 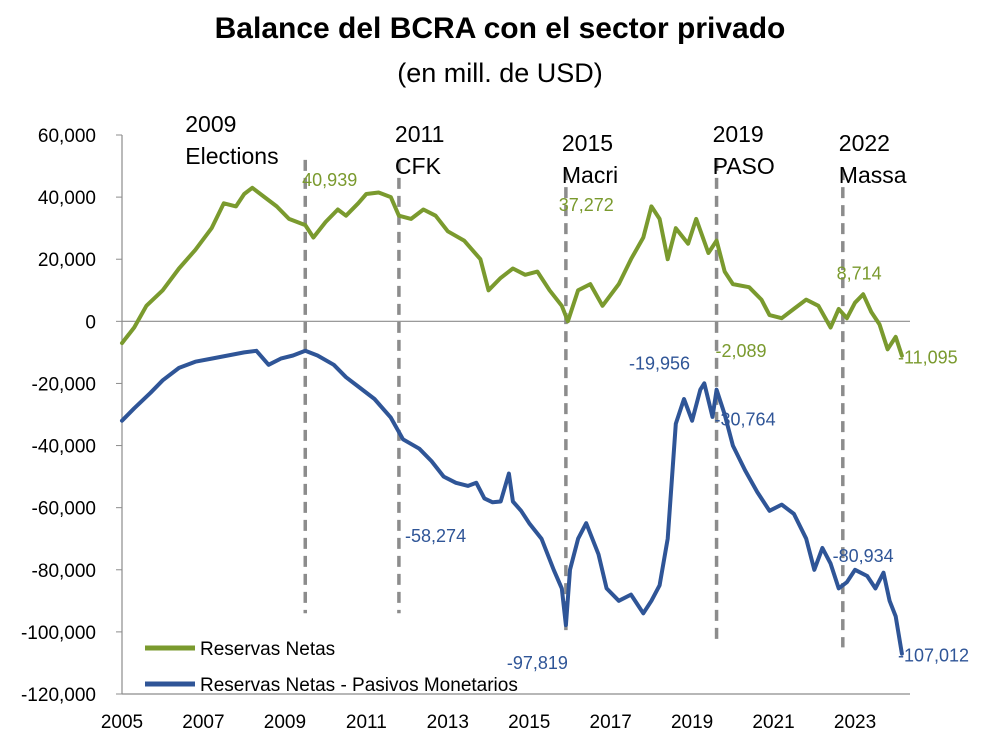 What do you see at coordinates (418, 166) in the screenshot?
I see `event-label: CFK` at bounding box center [418, 166].